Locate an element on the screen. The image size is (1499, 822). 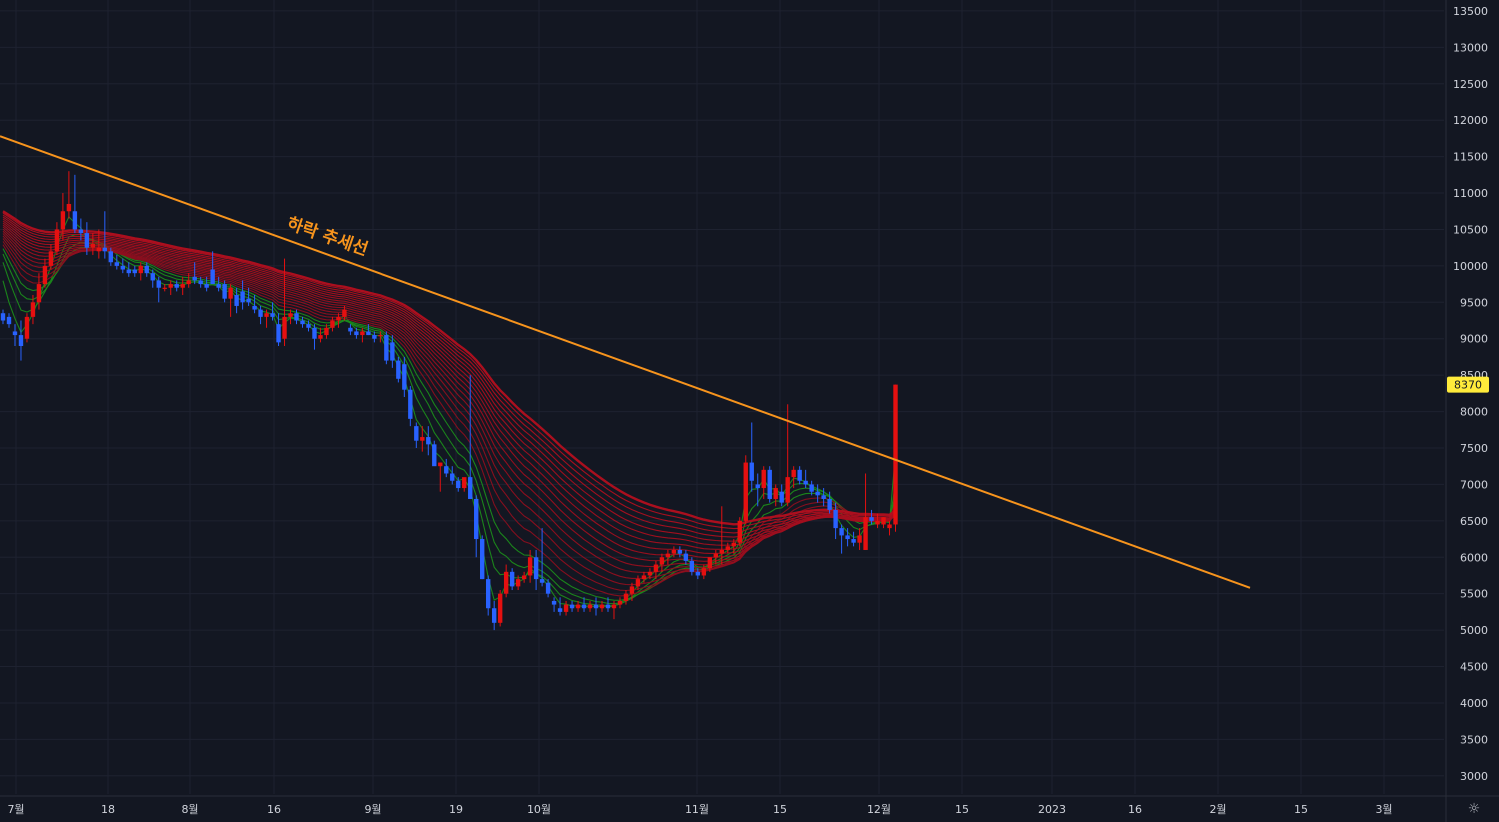
y-tick-label: 9000 is located at coordinates (1474, 339).